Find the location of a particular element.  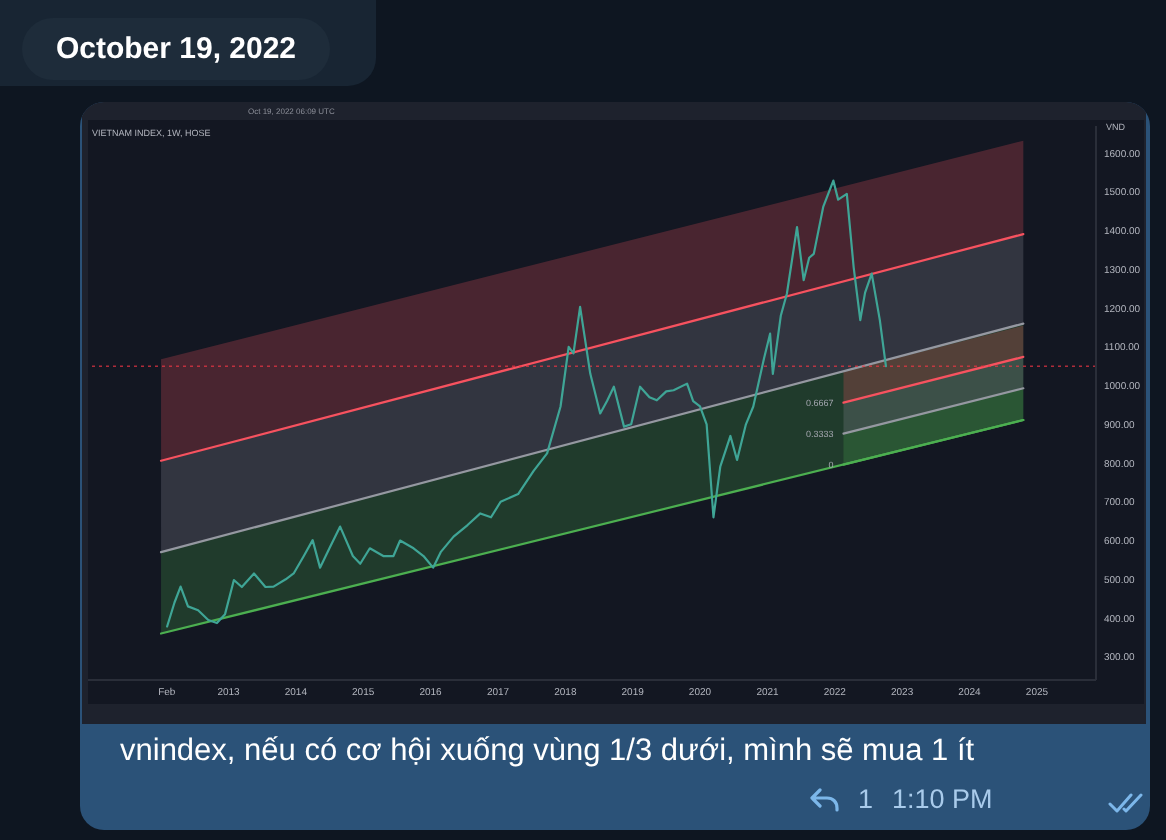

text: vnindex, nếu có cơ hội xuống vùng 1/3 dưới, mình sẽ mua 1 ít is located at coordinates (547, 753).